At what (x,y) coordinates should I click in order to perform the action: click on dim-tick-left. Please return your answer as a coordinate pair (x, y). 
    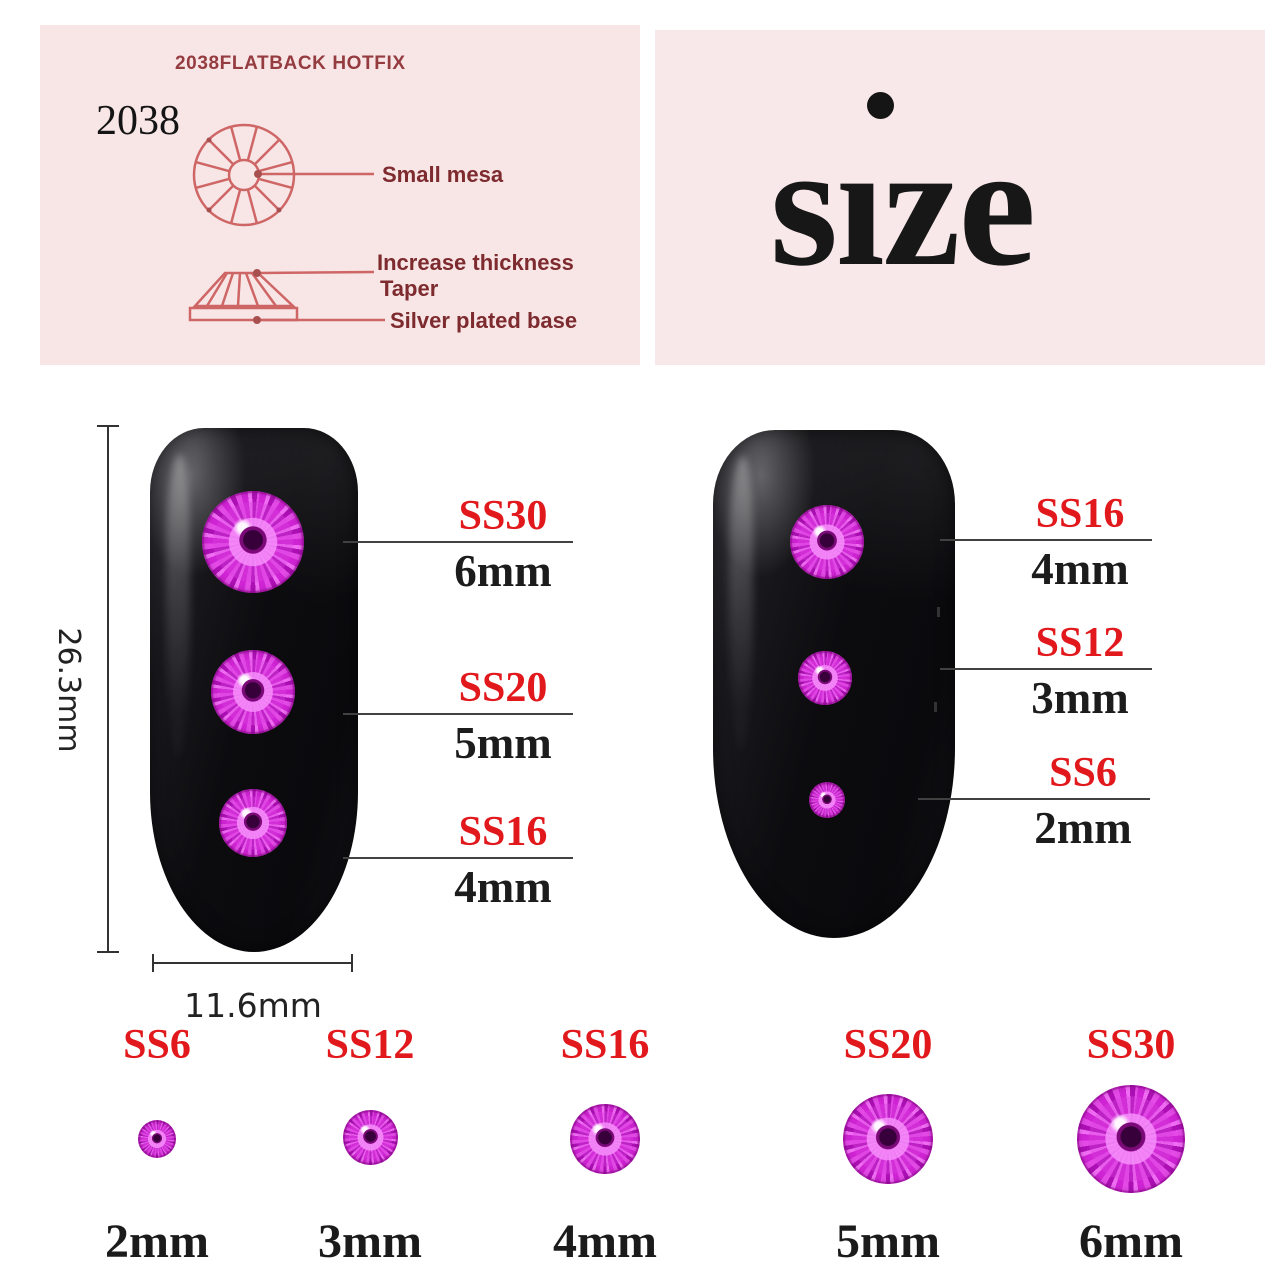
    Looking at the image, I should click on (153, 963).